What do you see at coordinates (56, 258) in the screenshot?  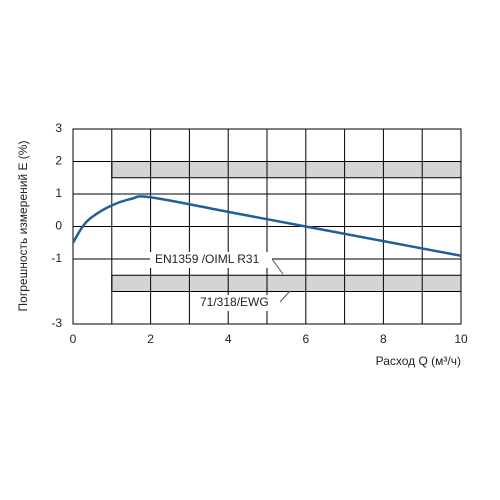 I see `y-tick-label: -1` at bounding box center [56, 258].